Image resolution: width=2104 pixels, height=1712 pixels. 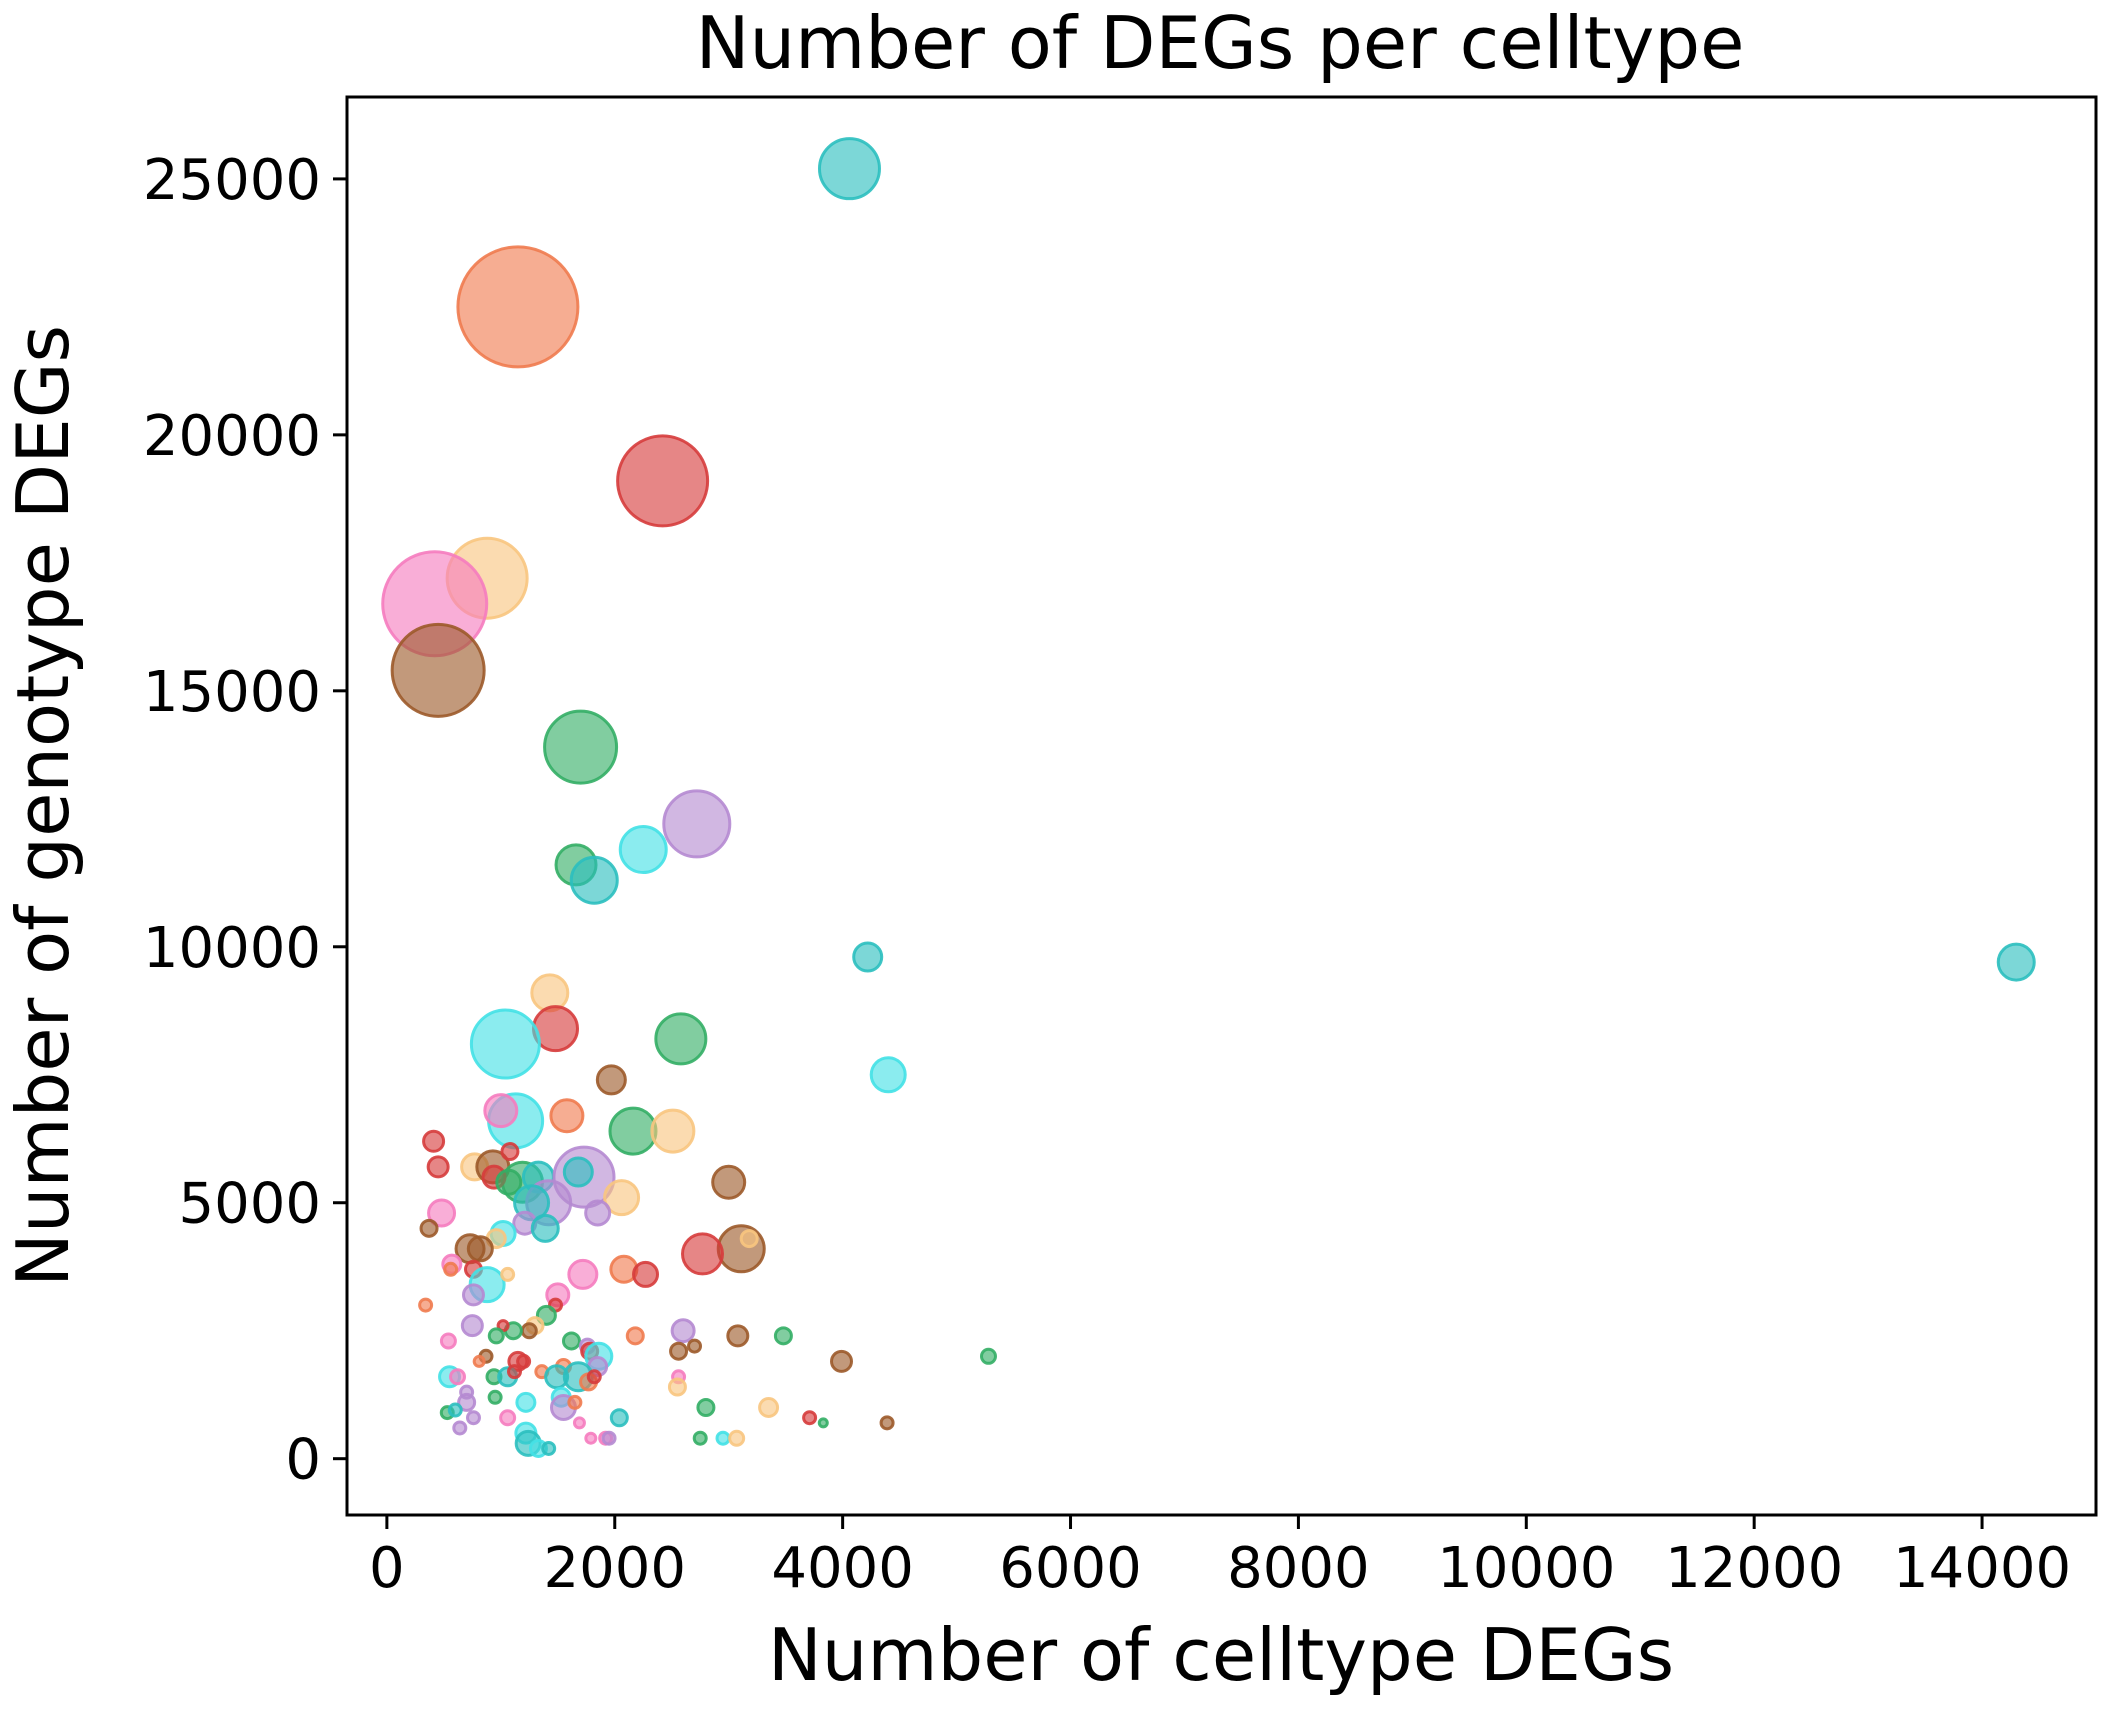 I want to click on x-tick-label: 2000, so click(x=615, y=1568).